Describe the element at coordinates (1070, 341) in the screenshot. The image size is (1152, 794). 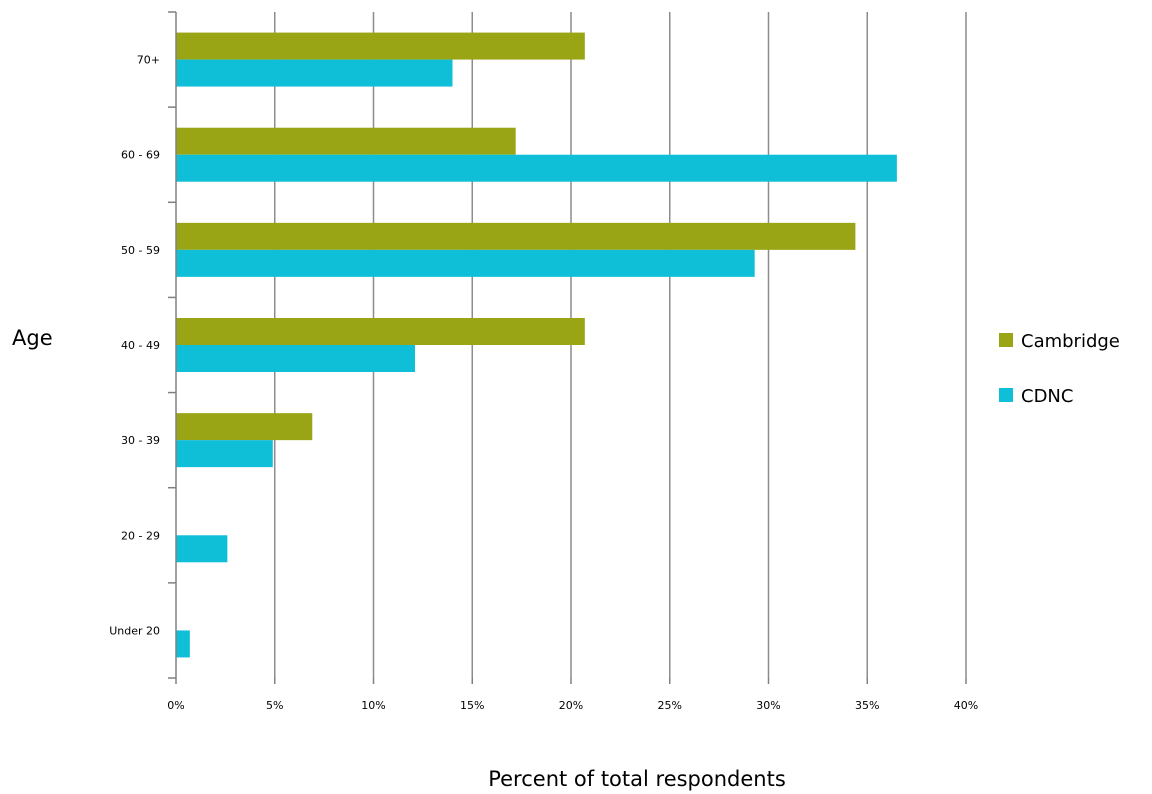
I see `legend-label-cambridge: Cambridge` at that location.